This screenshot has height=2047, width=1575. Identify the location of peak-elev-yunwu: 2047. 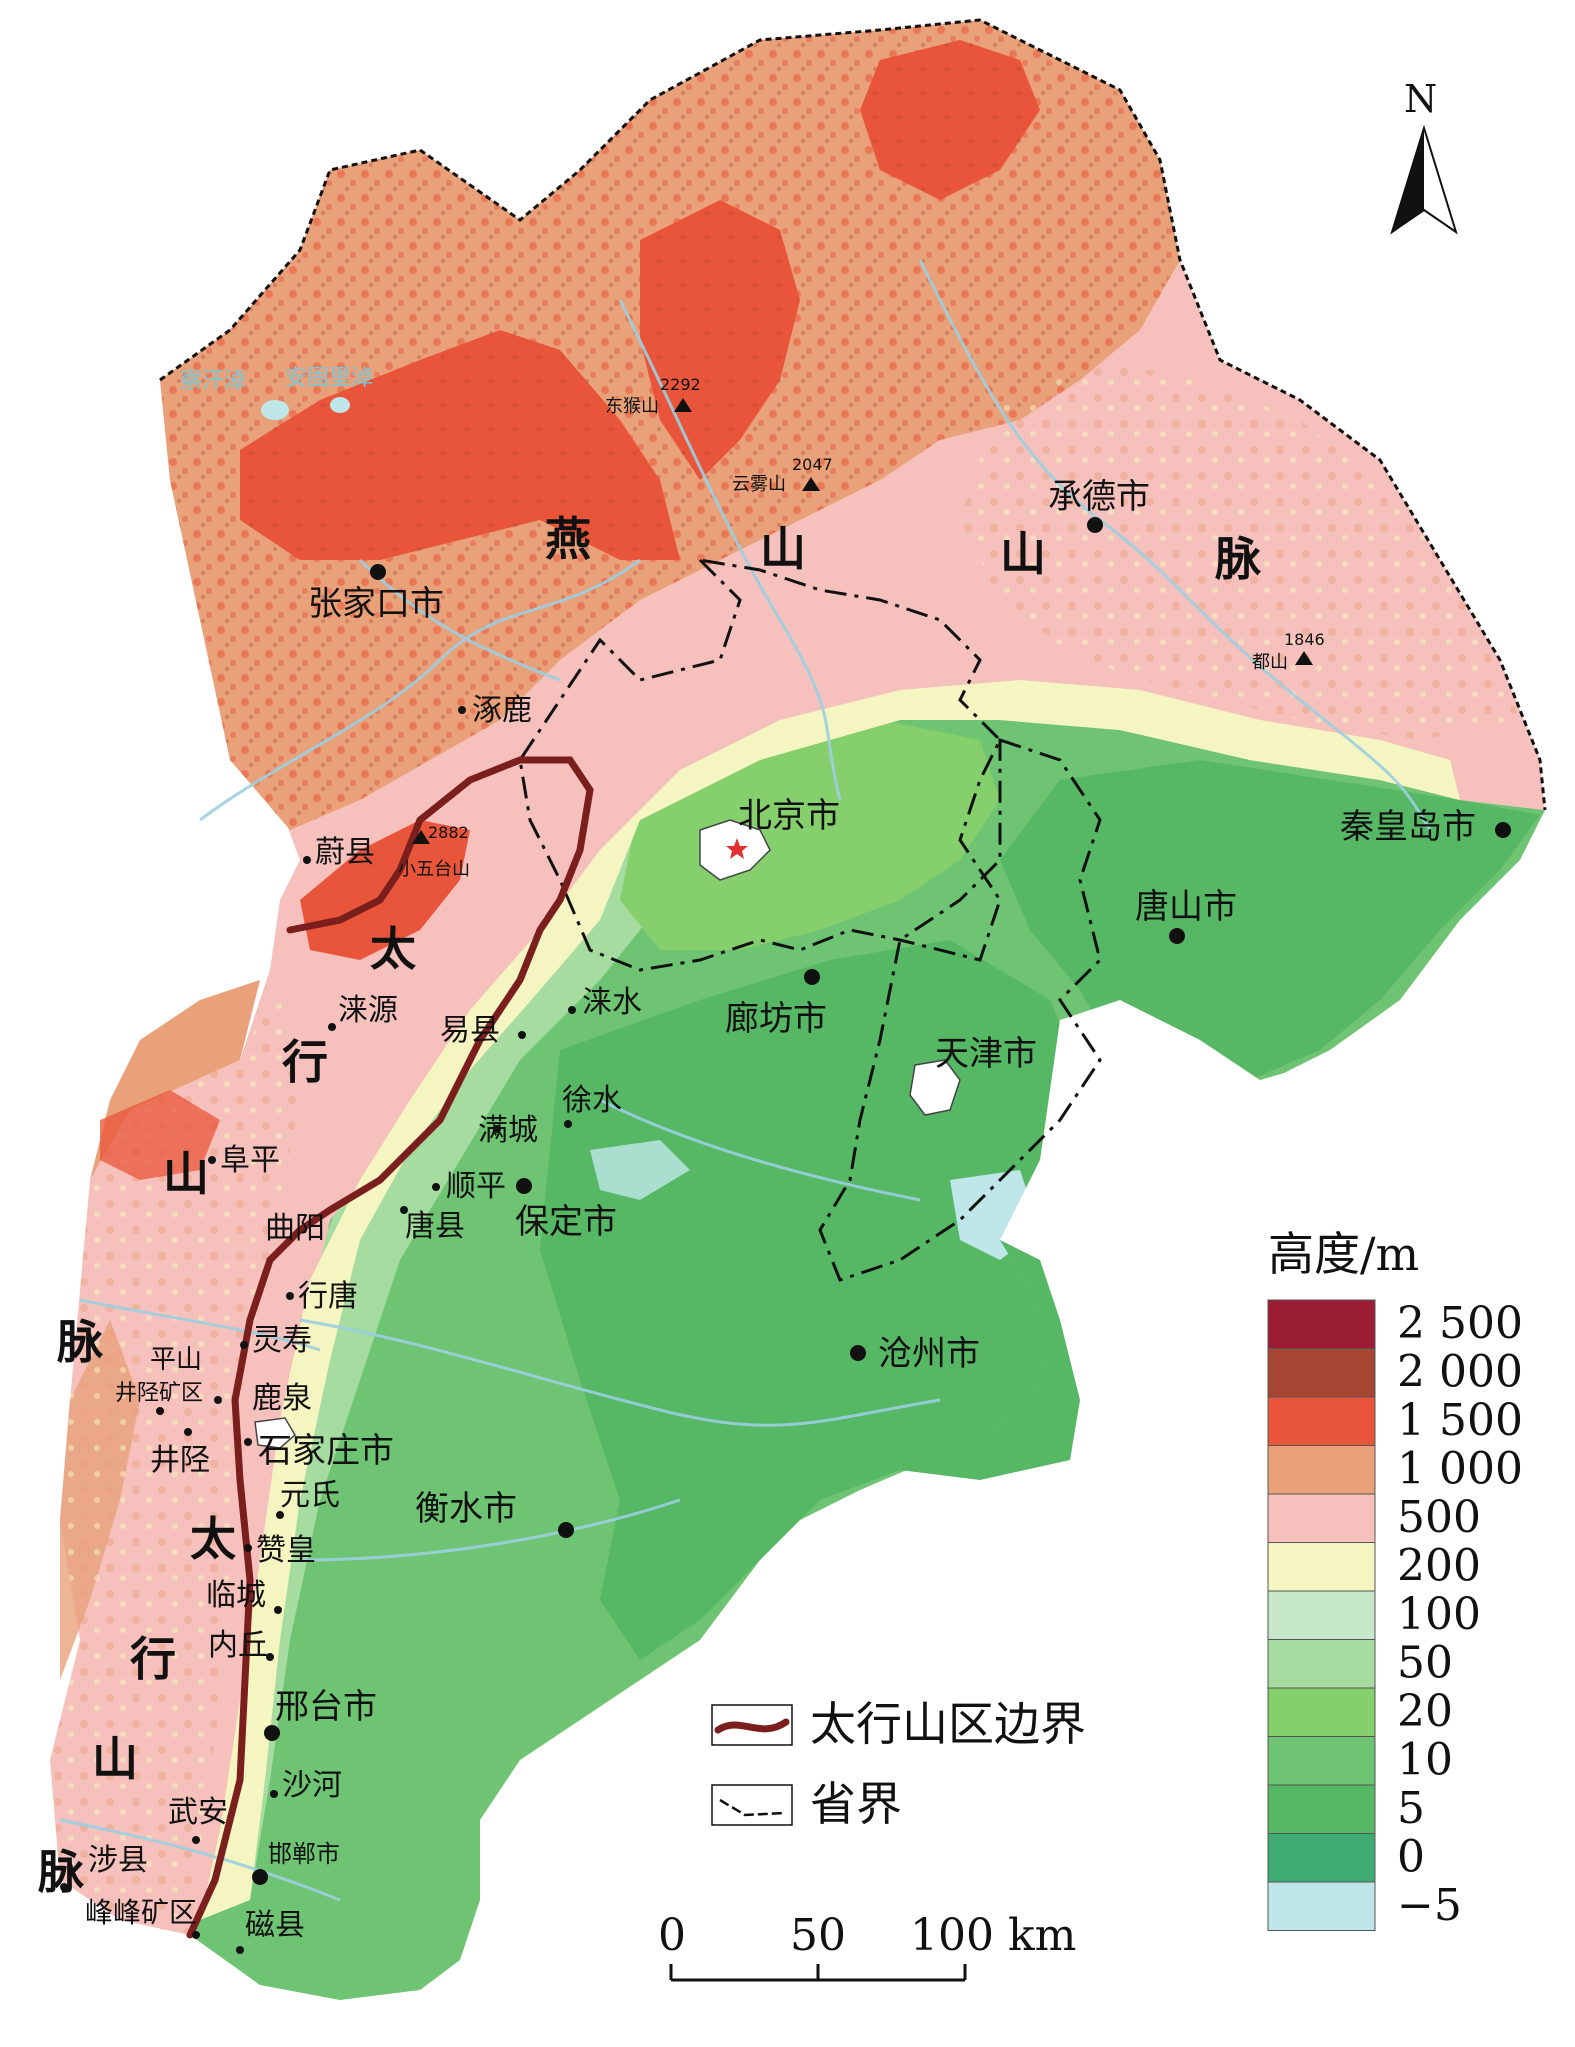
(812, 464).